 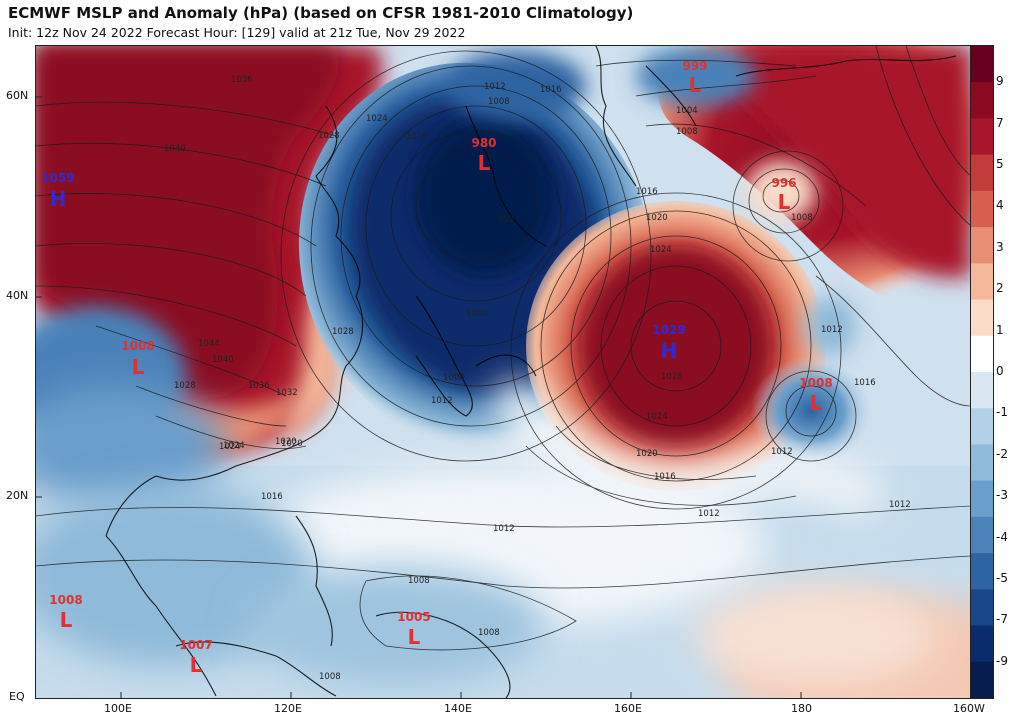 What do you see at coordinates (1002, 619) in the screenshot?
I see `colorbar-tick-label: -7` at bounding box center [1002, 619].